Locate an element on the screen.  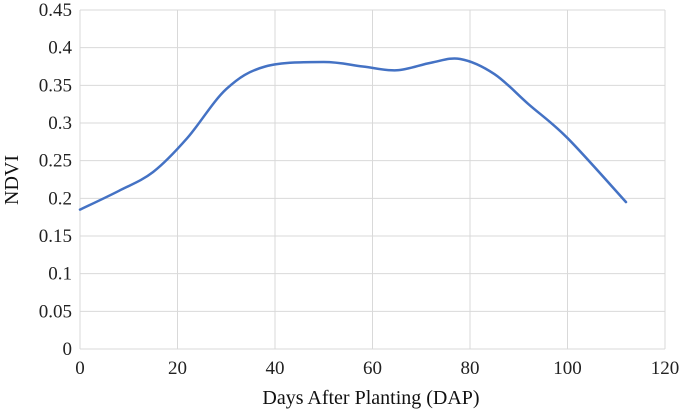
y-tick-label: 0.3 is located at coordinates (60, 123).